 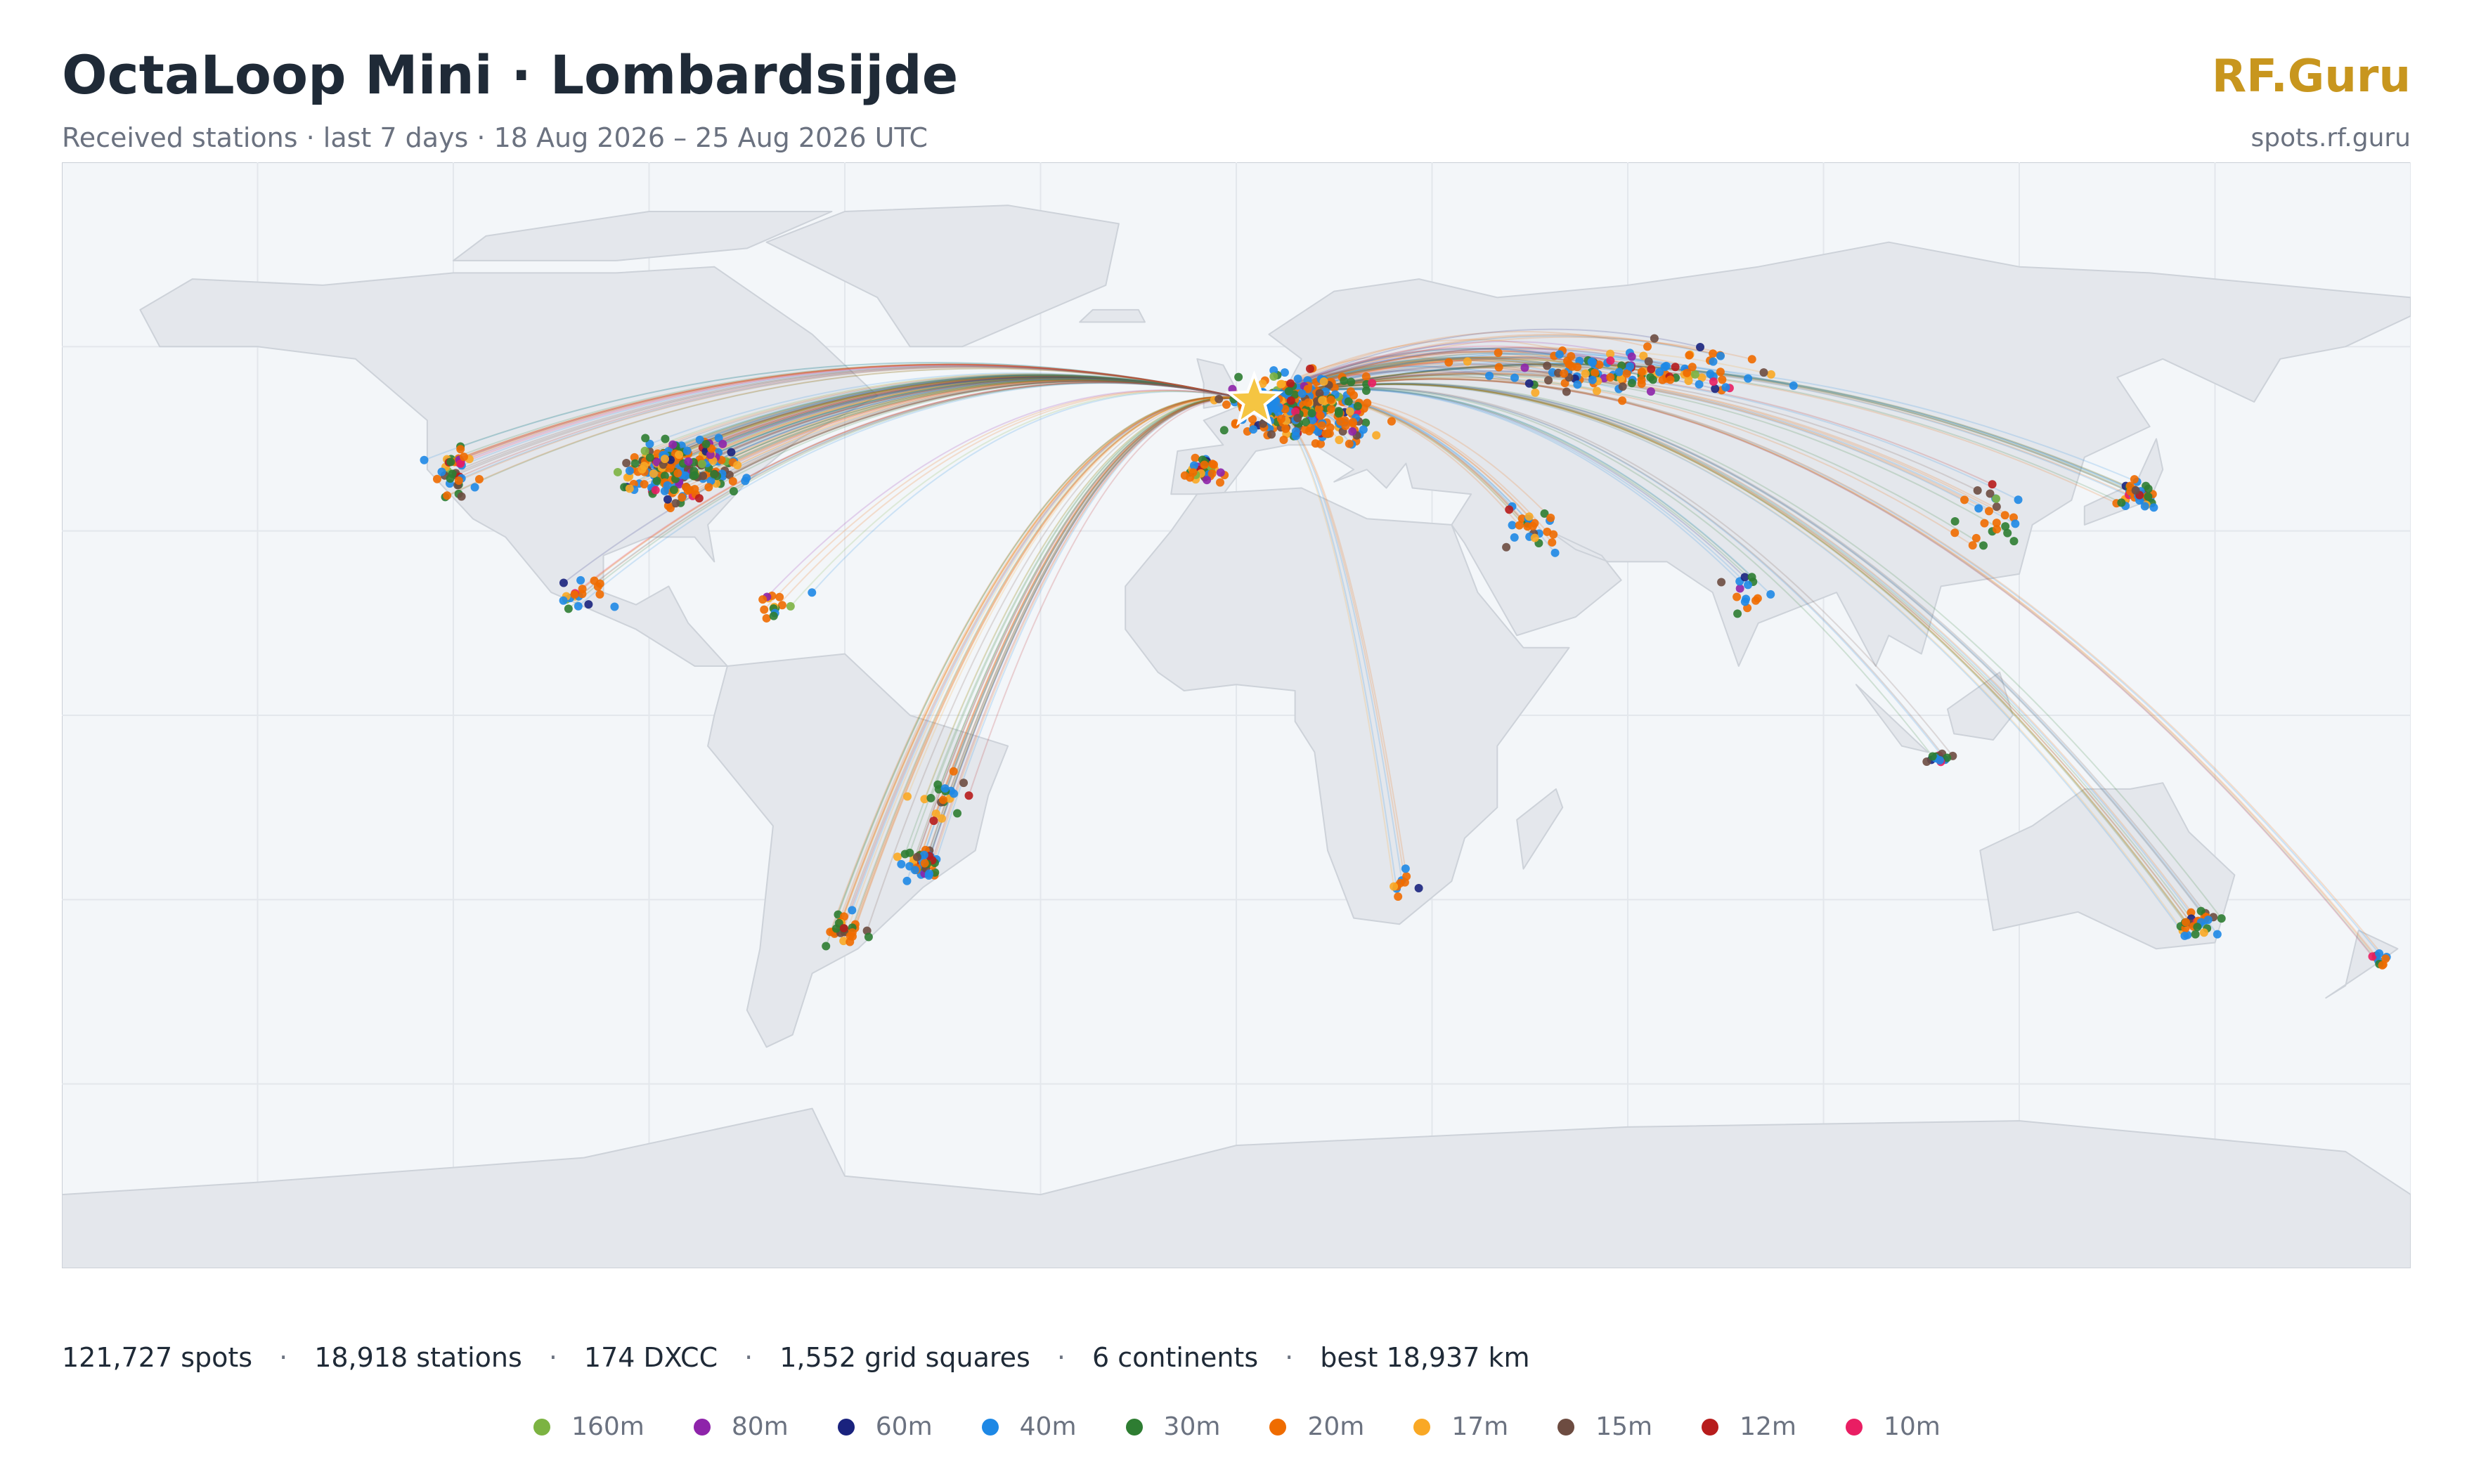 What do you see at coordinates (858, 850) in the screenshot?
I see `south-america` at bounding box center [858, 850].